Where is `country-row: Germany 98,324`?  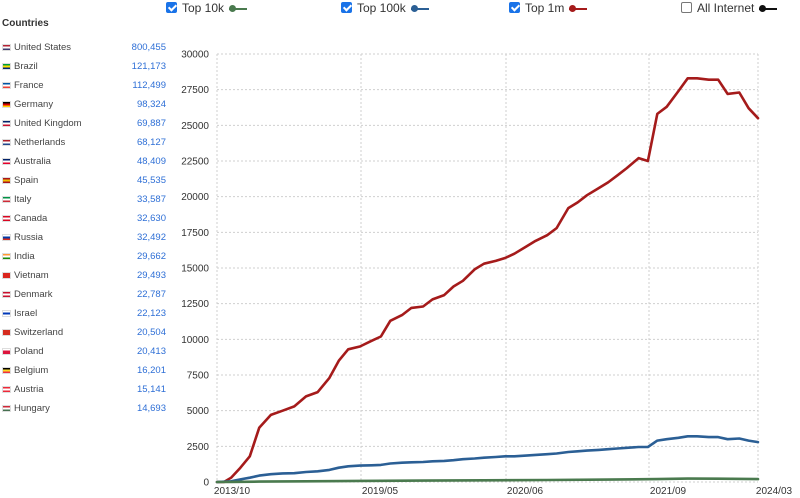
country-row: Germany 98,324 is located at coordinates (85, 107).